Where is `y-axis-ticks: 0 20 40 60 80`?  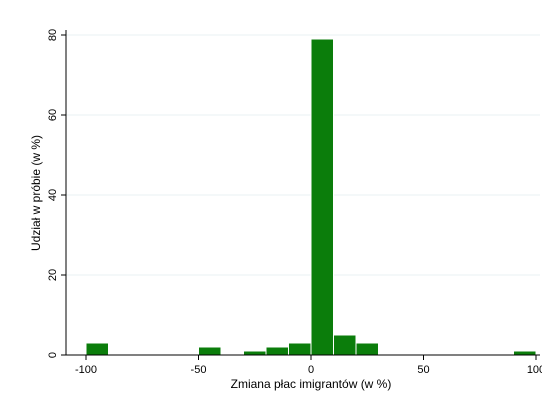 y-axis-ticks: 0 20 40 60 80 is located at coordinates (56, 193).